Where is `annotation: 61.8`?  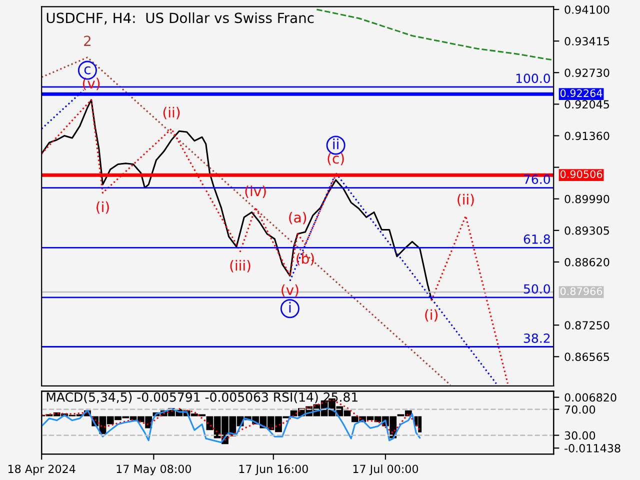 annotation: 61.8 is located at coordinates (537, 239).